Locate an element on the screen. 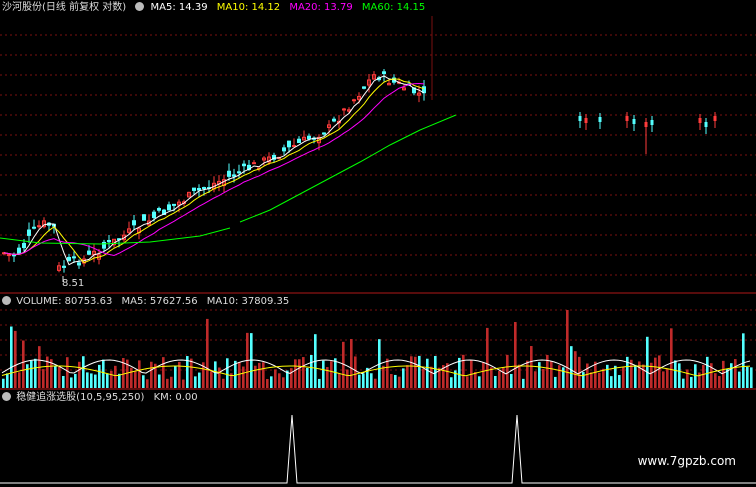 This screenshot has width=756, height=487. low-price-label: 8.51 is located at coordinates (73, 283).